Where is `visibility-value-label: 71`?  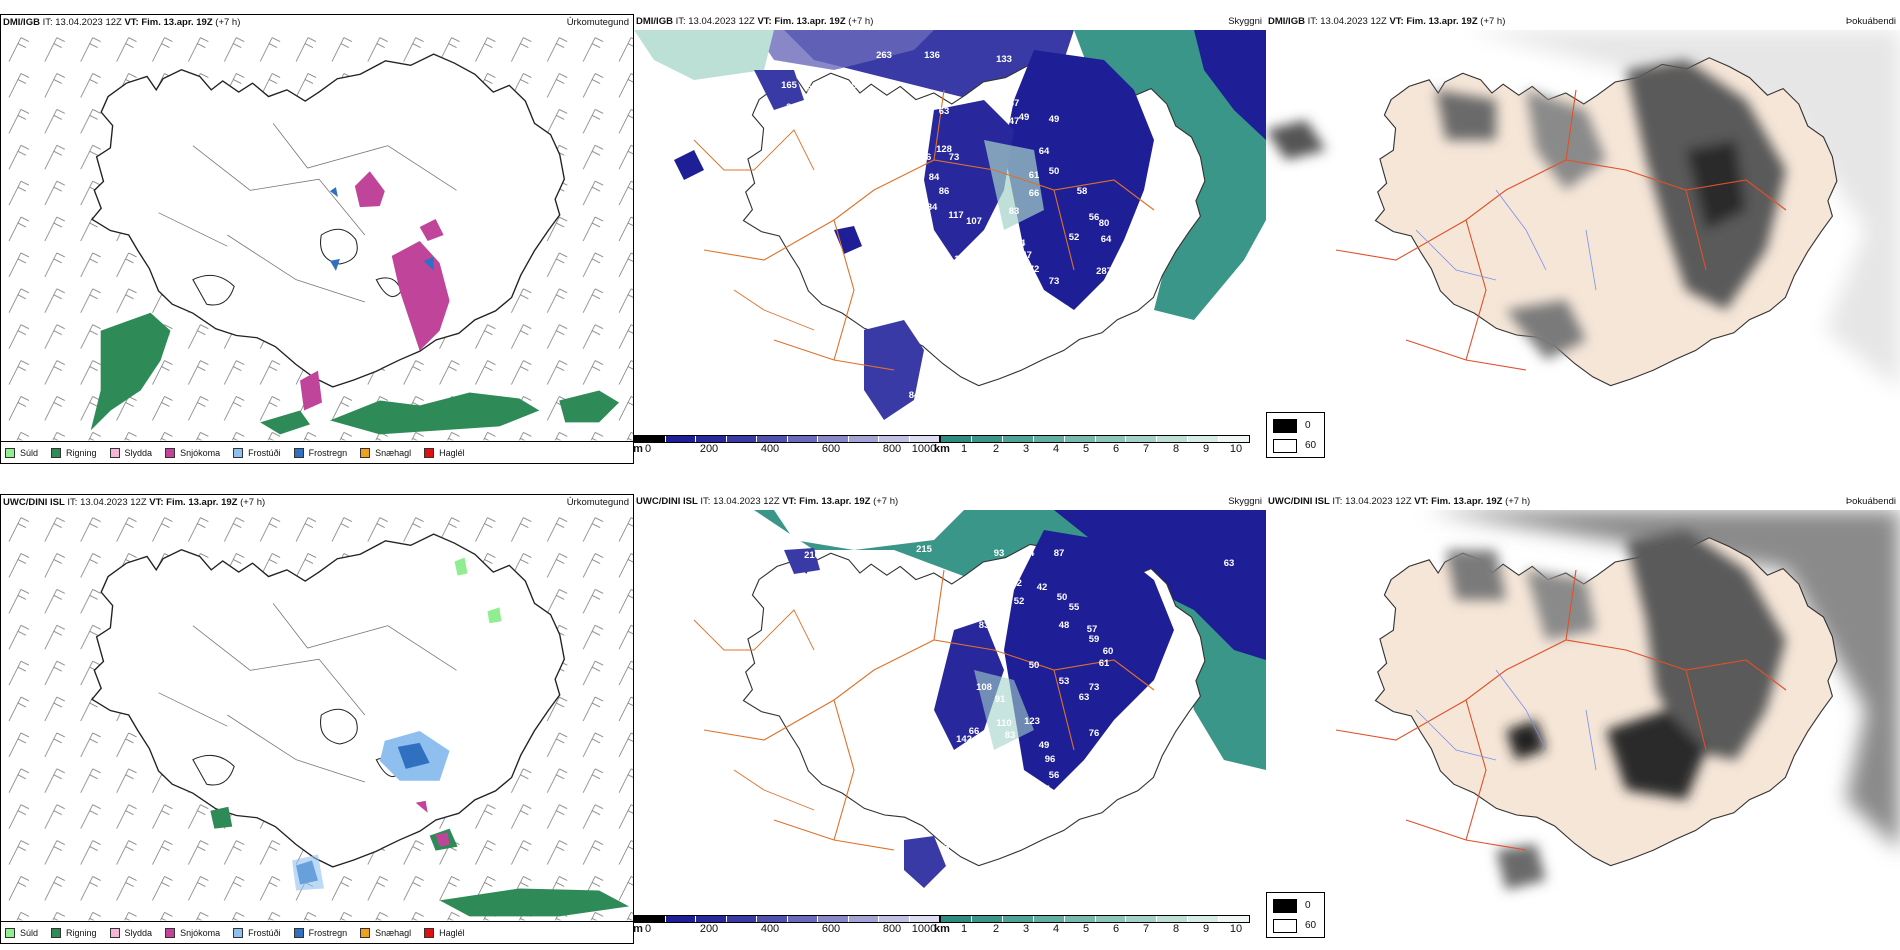
visibility-value-label: 71 is located at coordinates (948, 599).